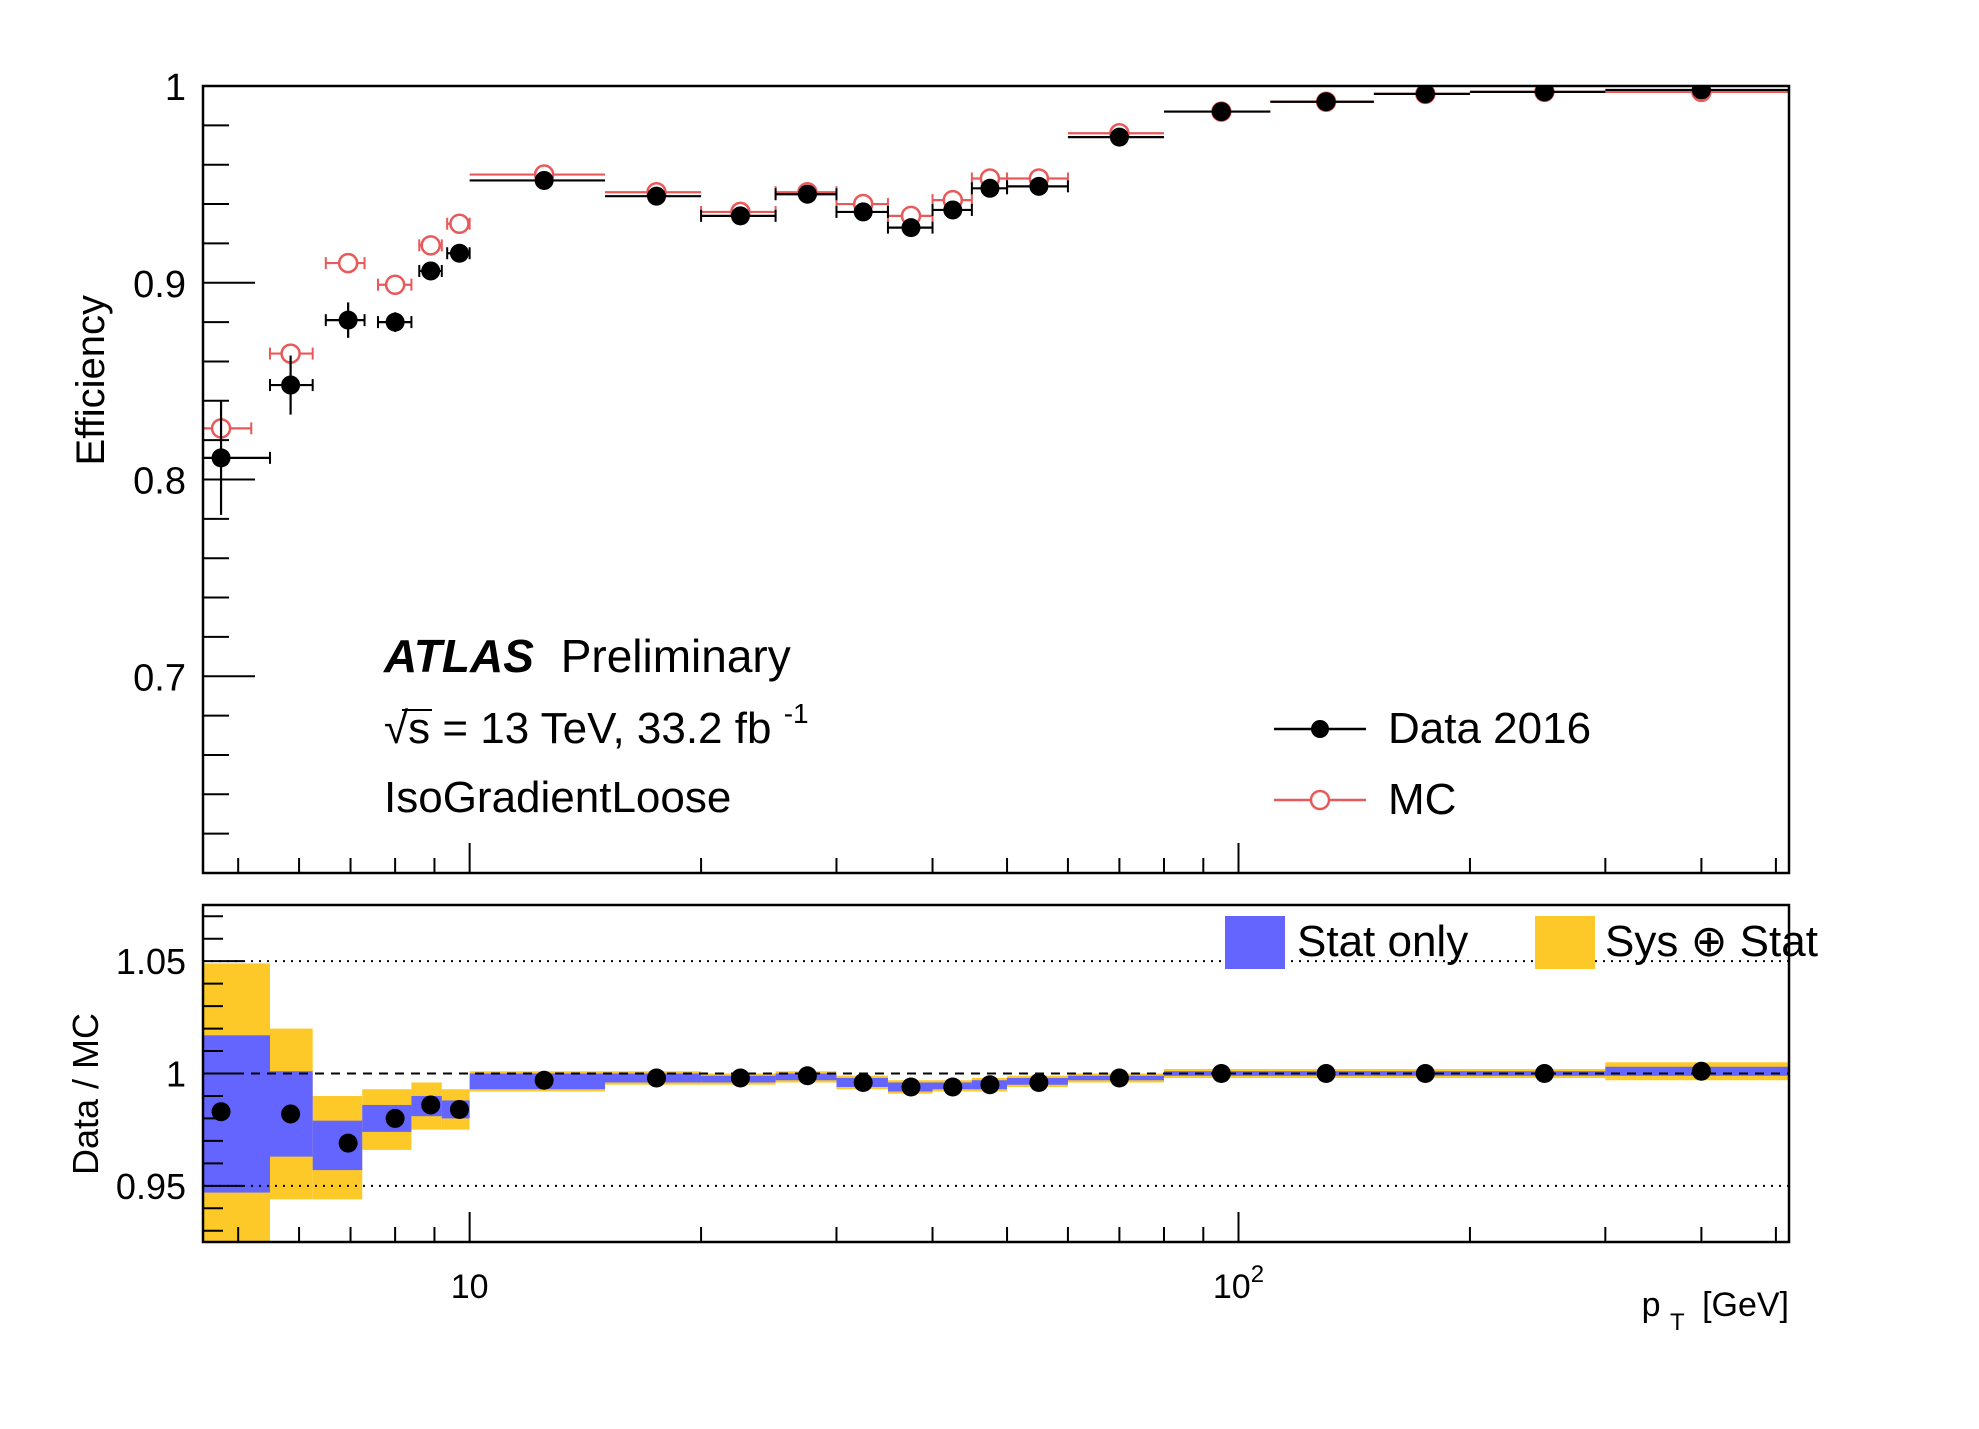 Image resolution: width=1979 pixels, height=1429 pixels. I want to click on x-axis-label: p T [GeV], so click(1715, 1312).